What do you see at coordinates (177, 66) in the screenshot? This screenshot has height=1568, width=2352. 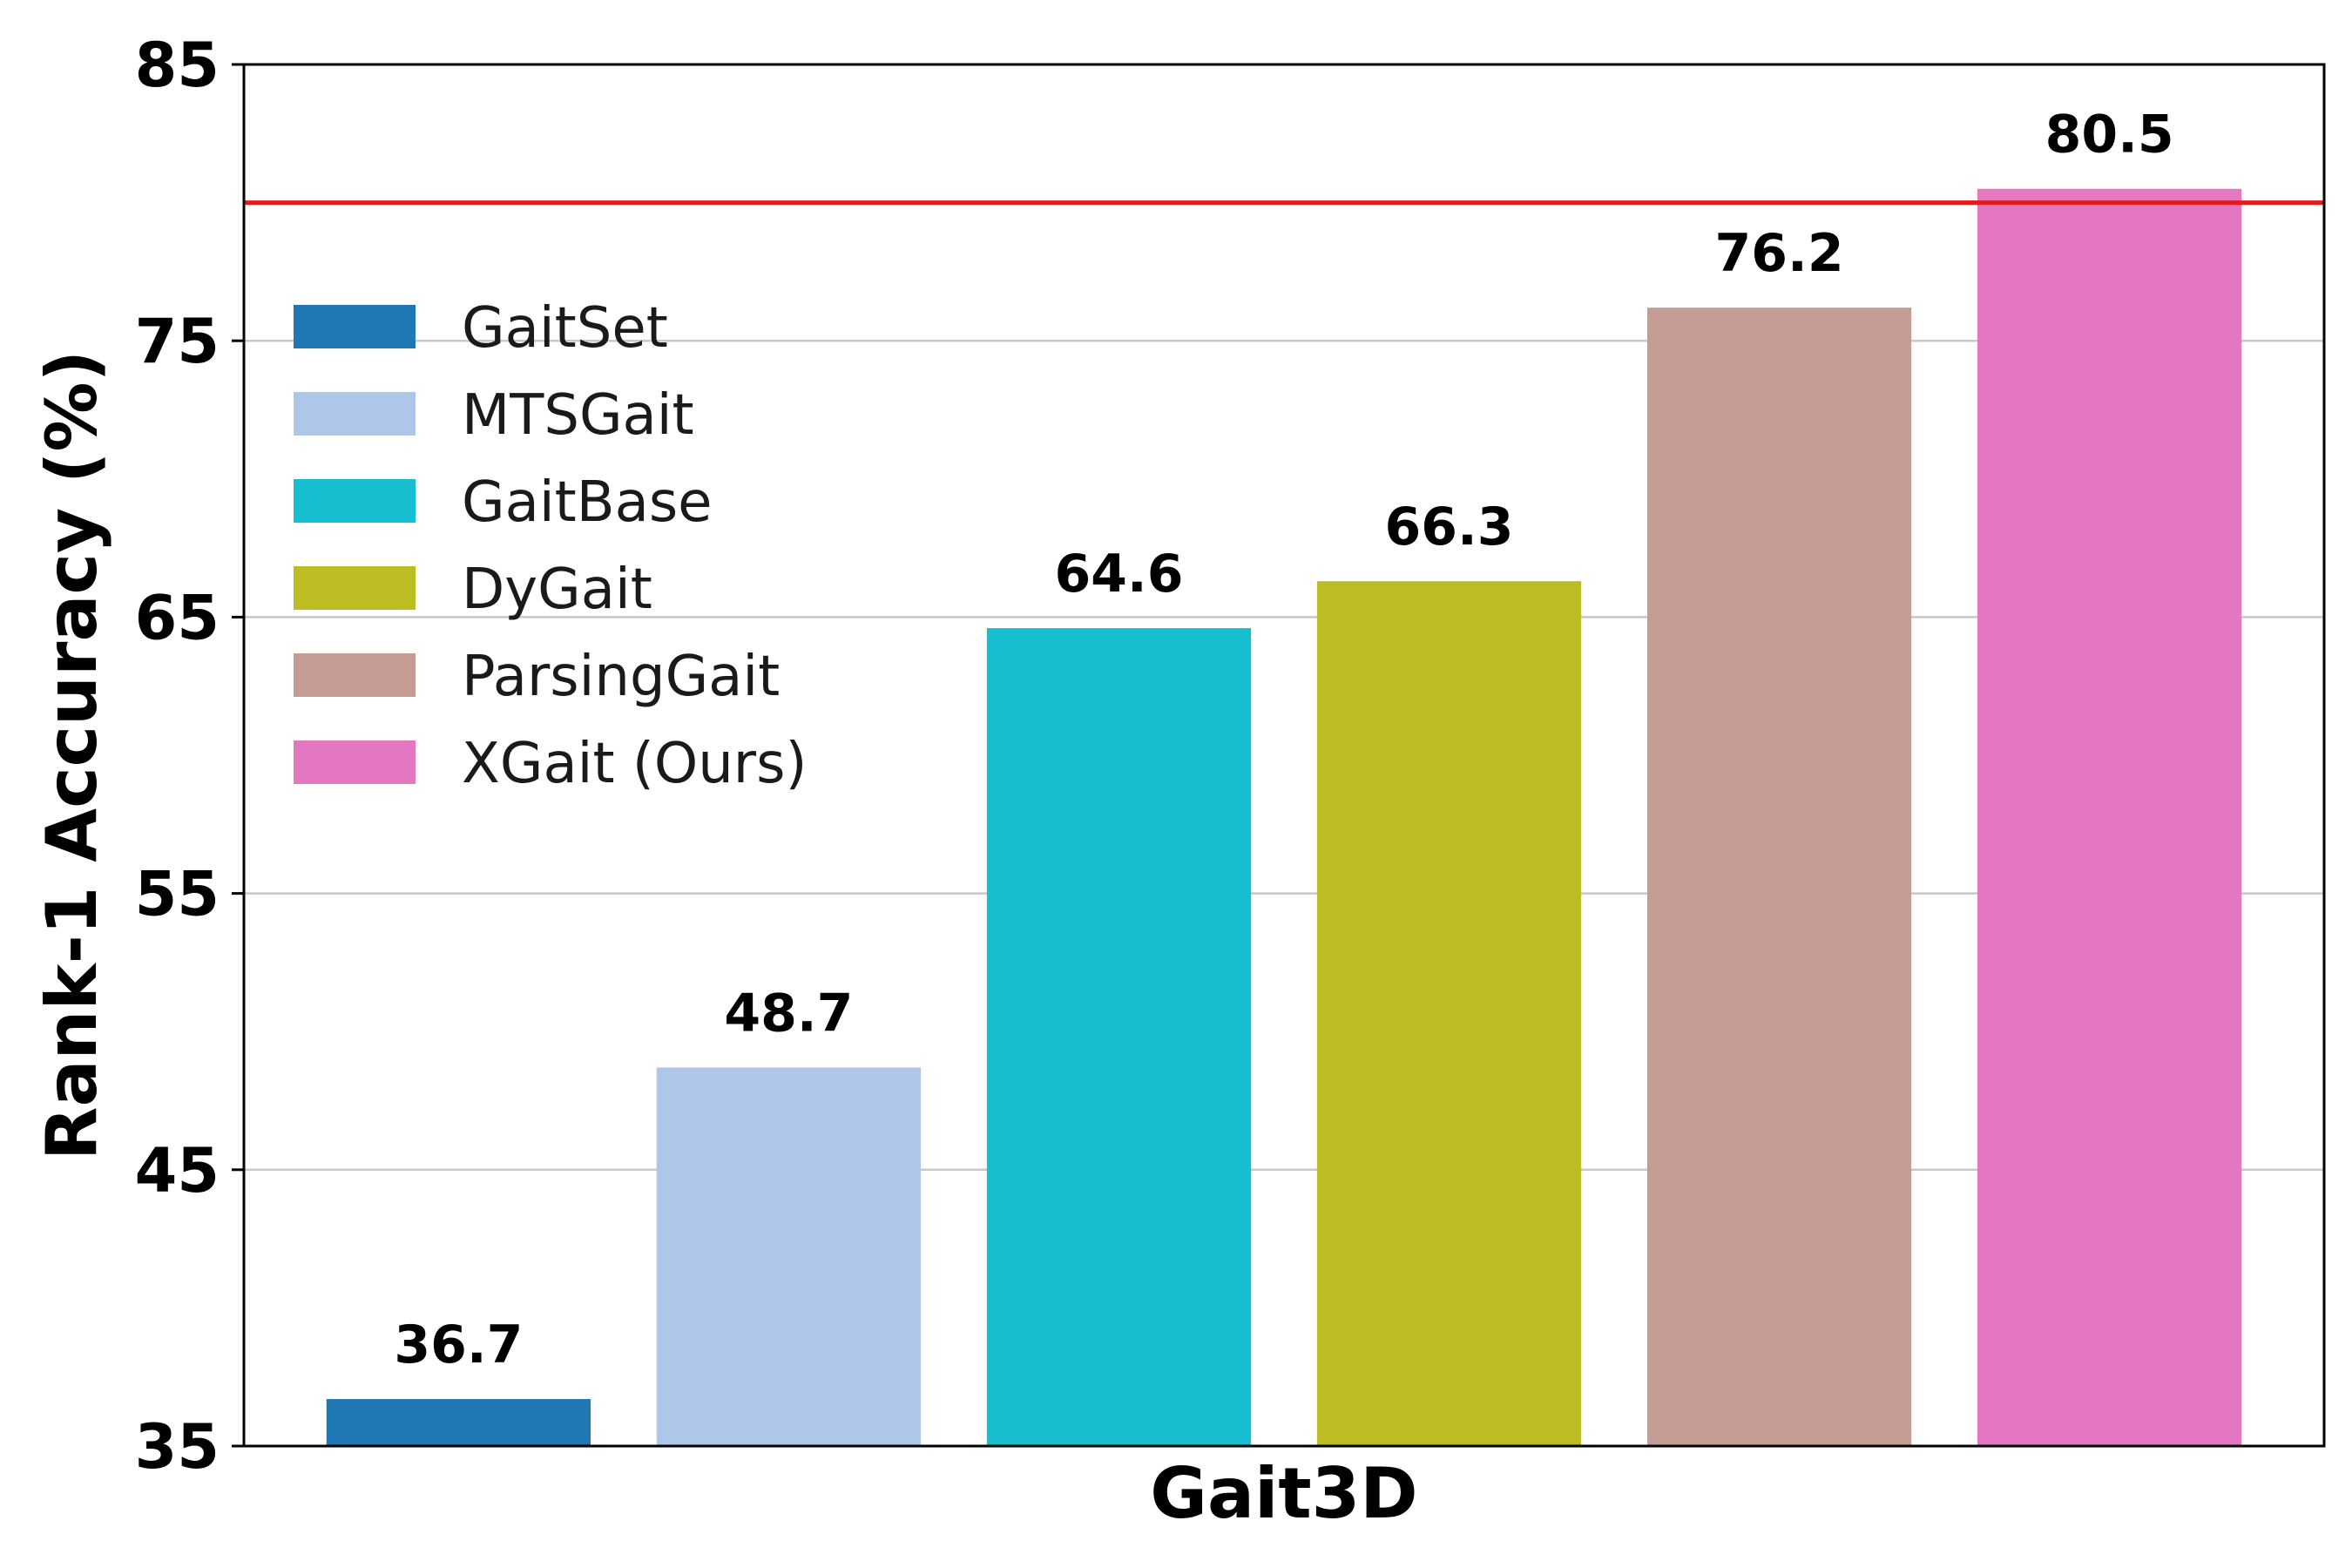 I see `y-tick-label: 85` at bounding box center [177, 66].